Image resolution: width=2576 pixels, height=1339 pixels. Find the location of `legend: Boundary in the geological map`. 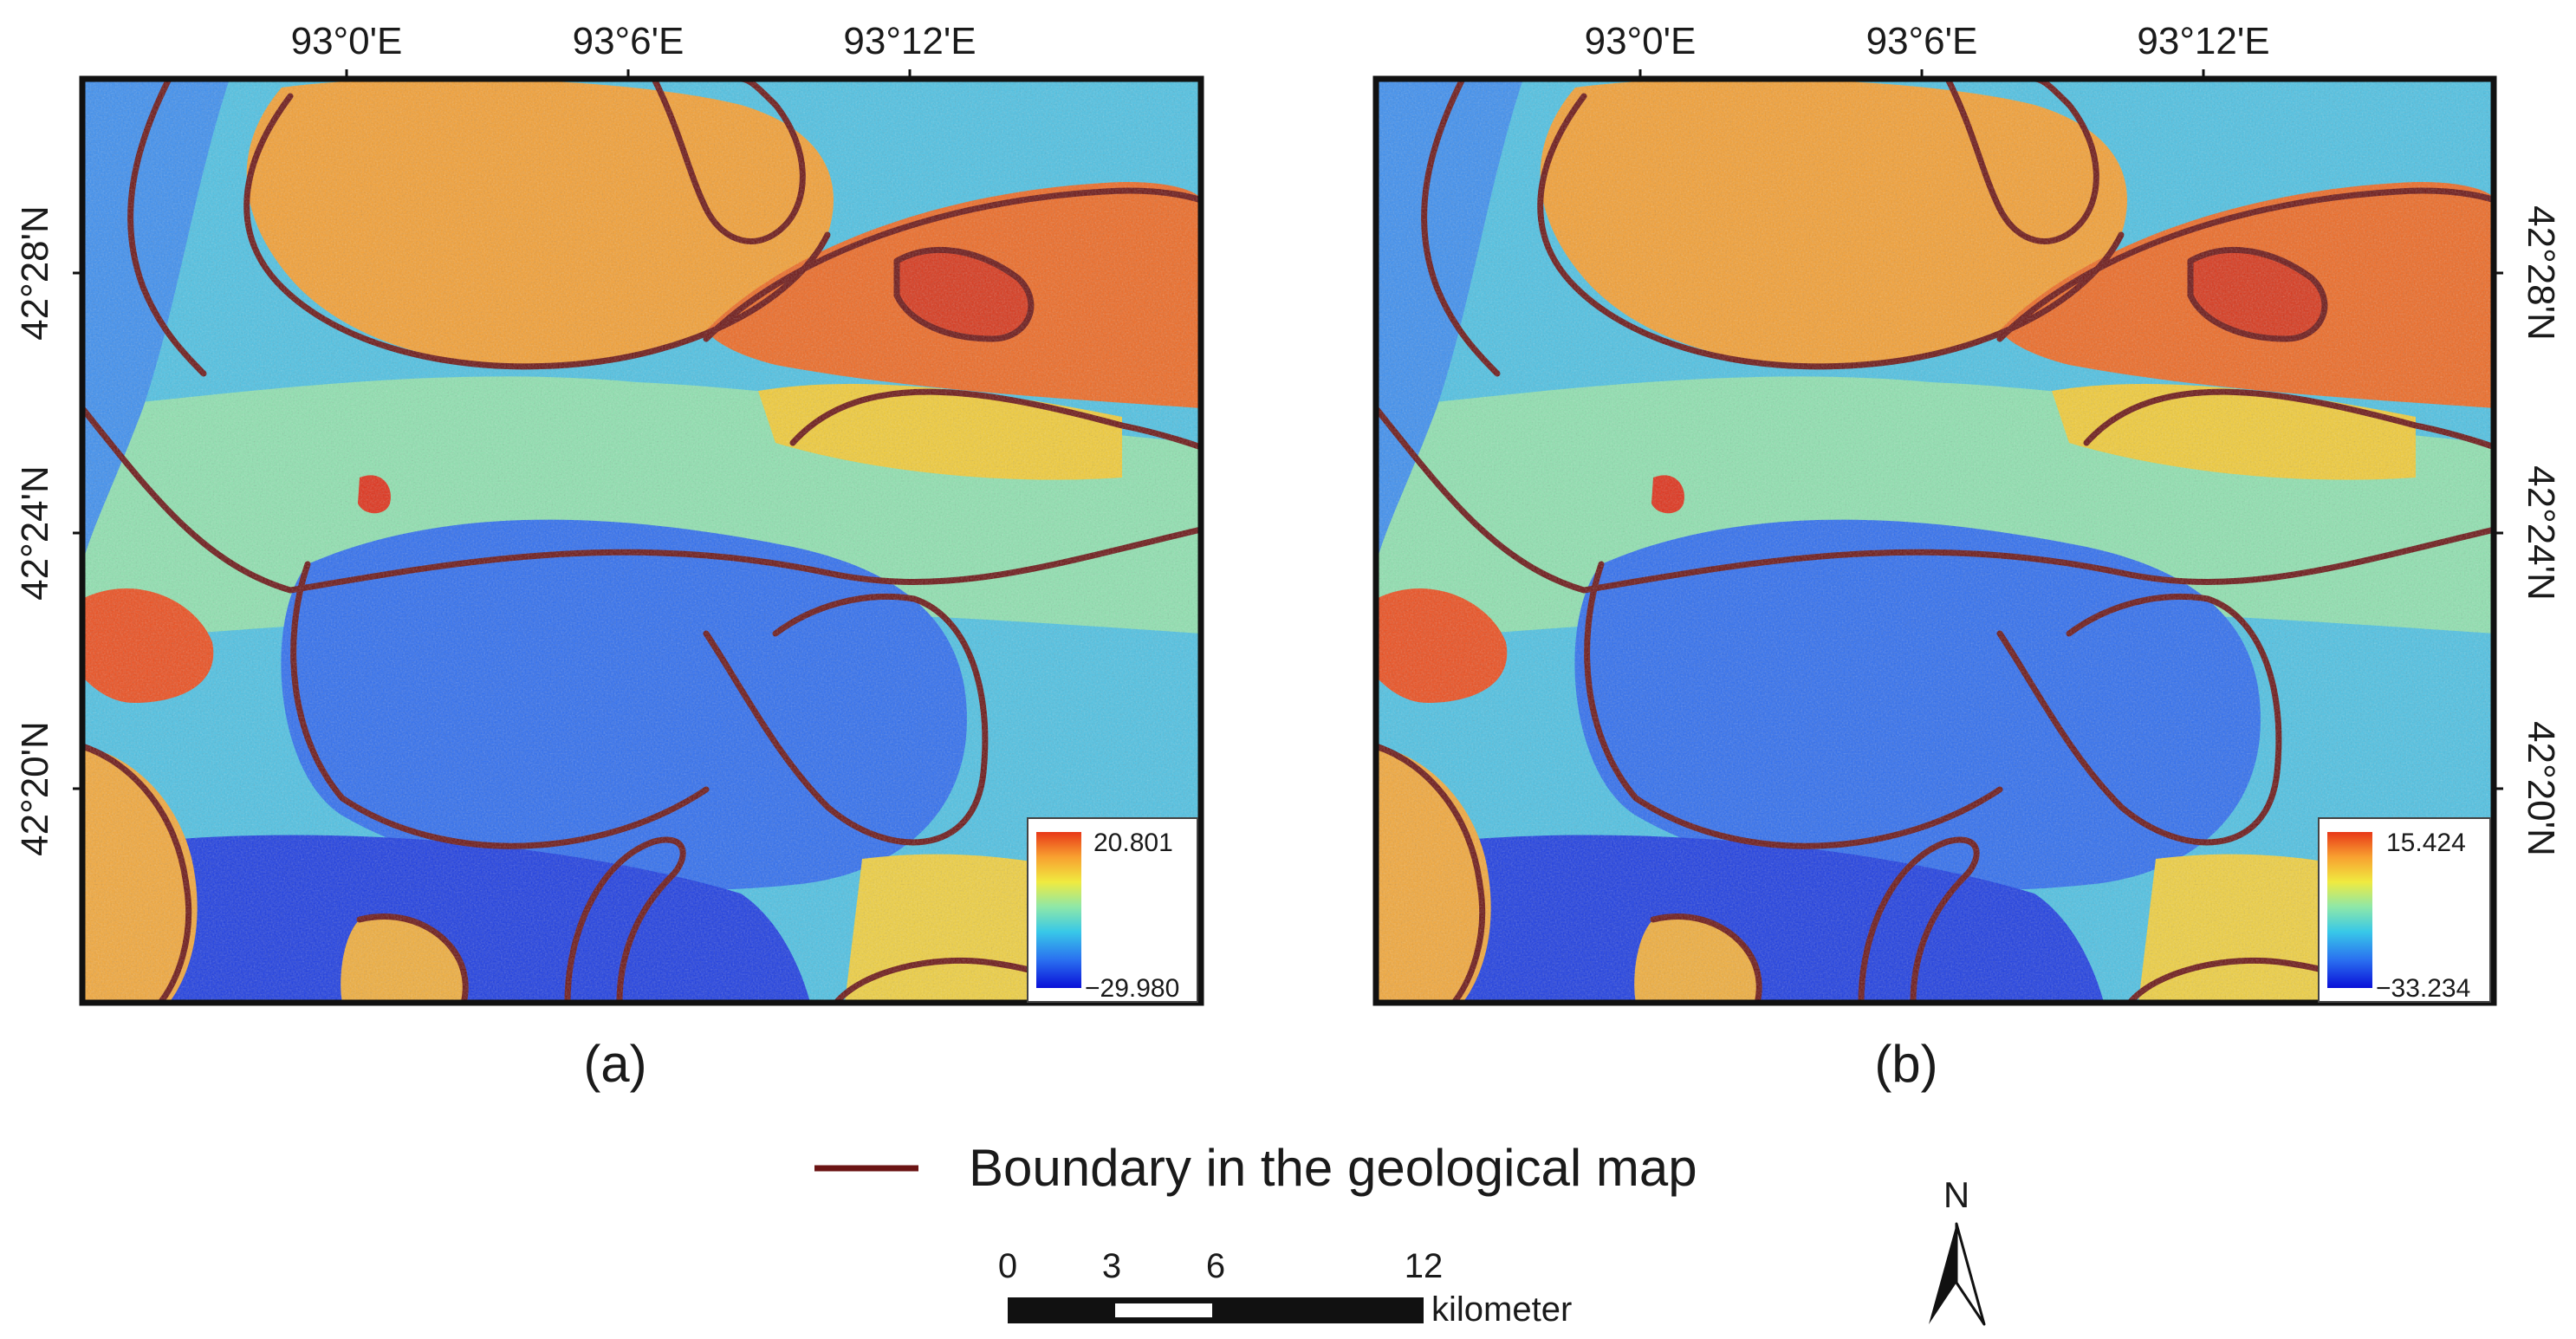

legend: Boundary in the geological map is located at coordinates (1256, 1168).